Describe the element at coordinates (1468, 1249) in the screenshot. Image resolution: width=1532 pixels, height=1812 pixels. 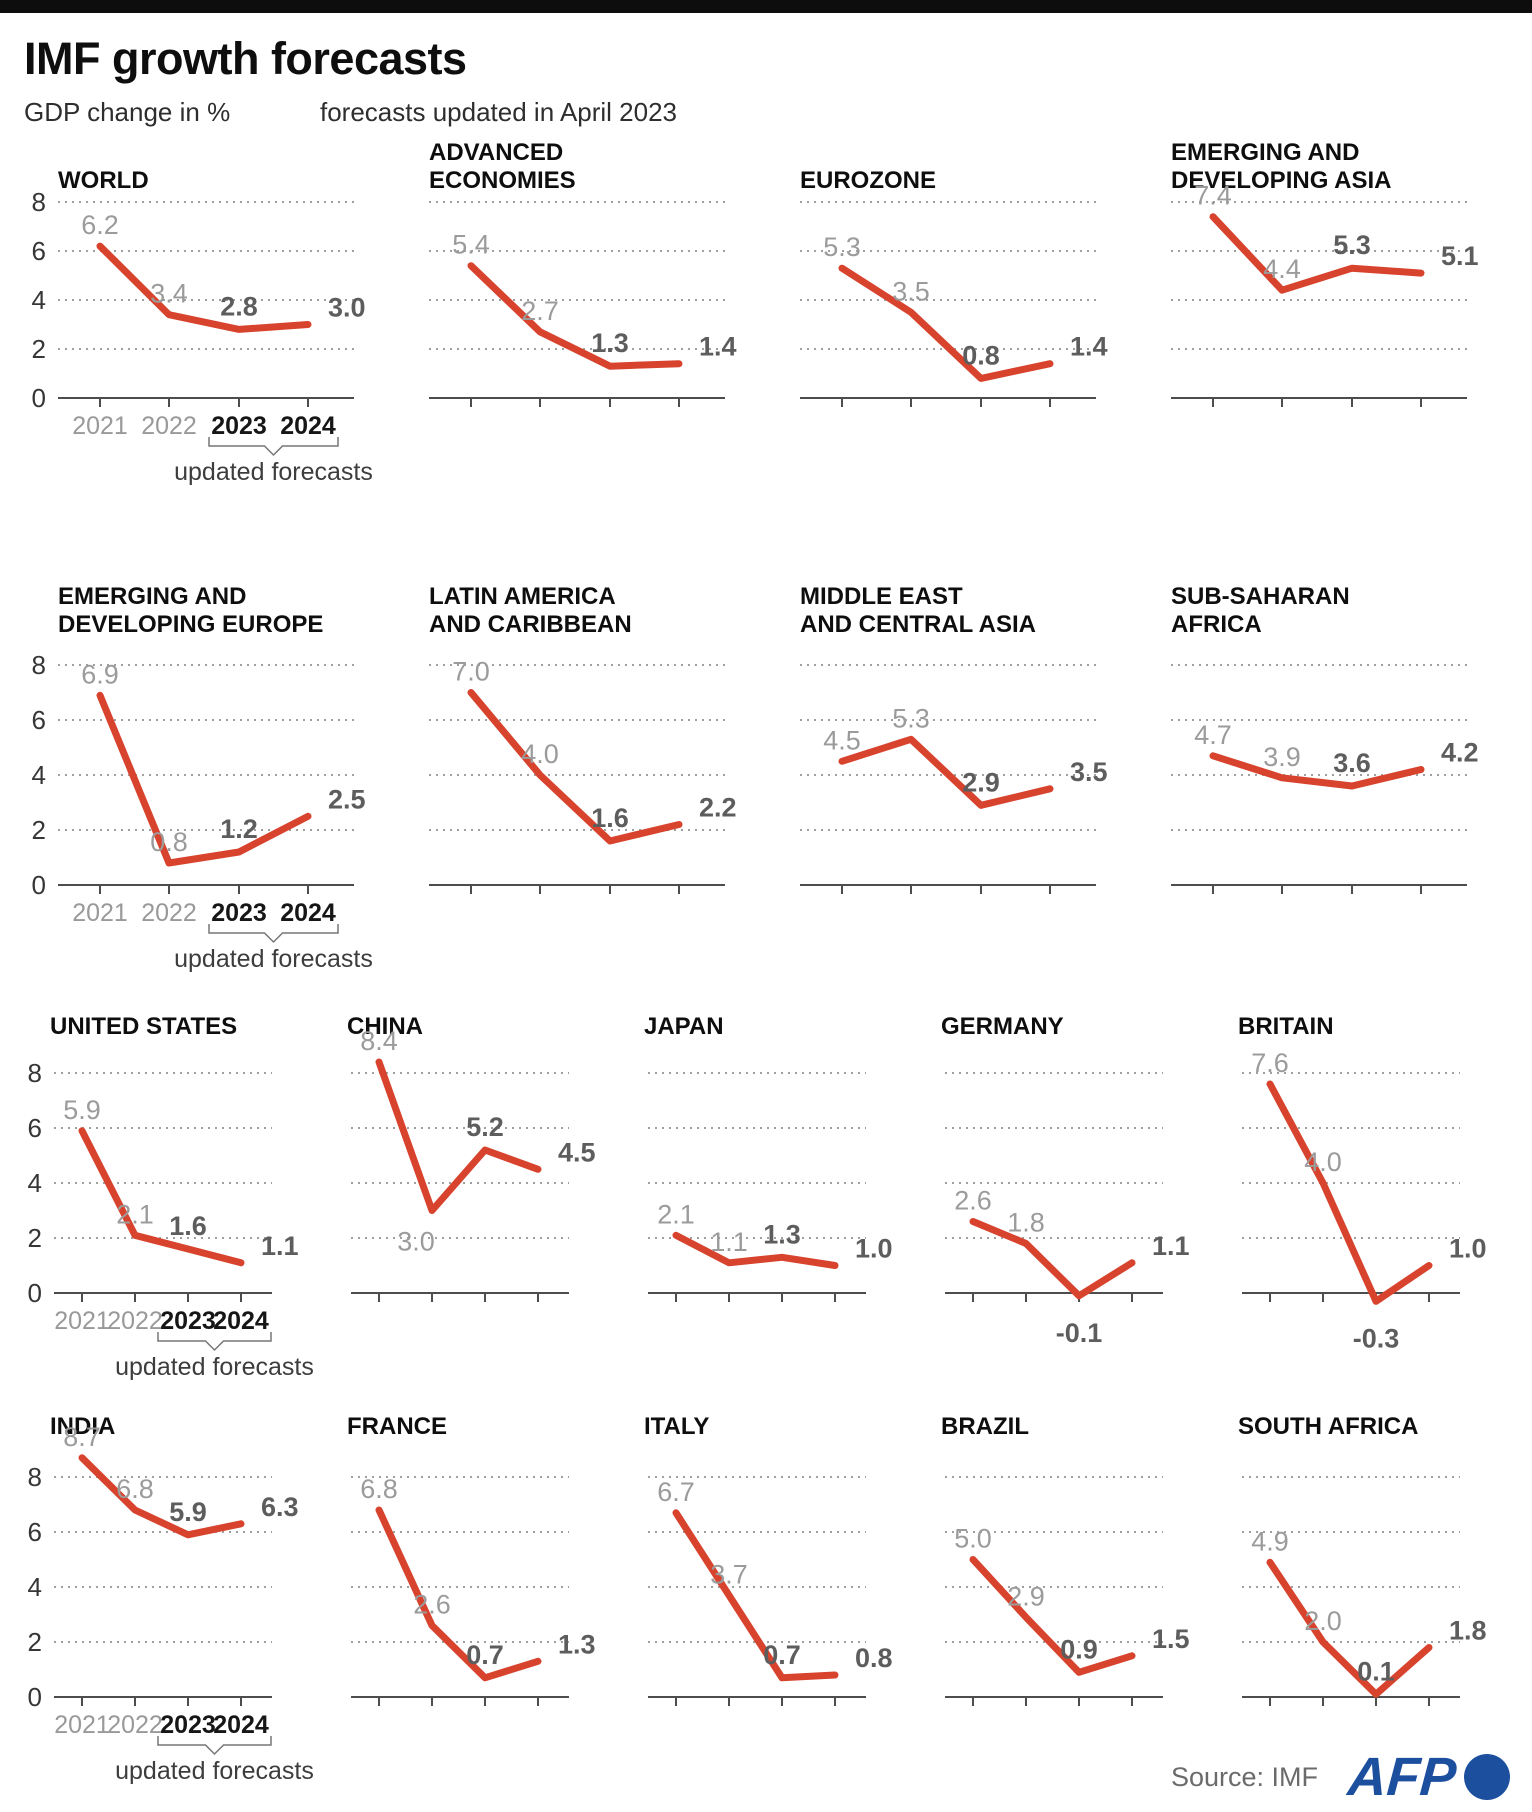
I see `data-label-2024: 1.0` at that location.